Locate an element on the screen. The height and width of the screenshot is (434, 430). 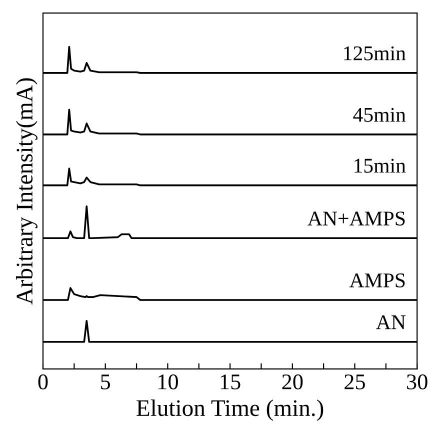
x-axis-title: Elution Time (min.) is located at coordinates (230, 410).